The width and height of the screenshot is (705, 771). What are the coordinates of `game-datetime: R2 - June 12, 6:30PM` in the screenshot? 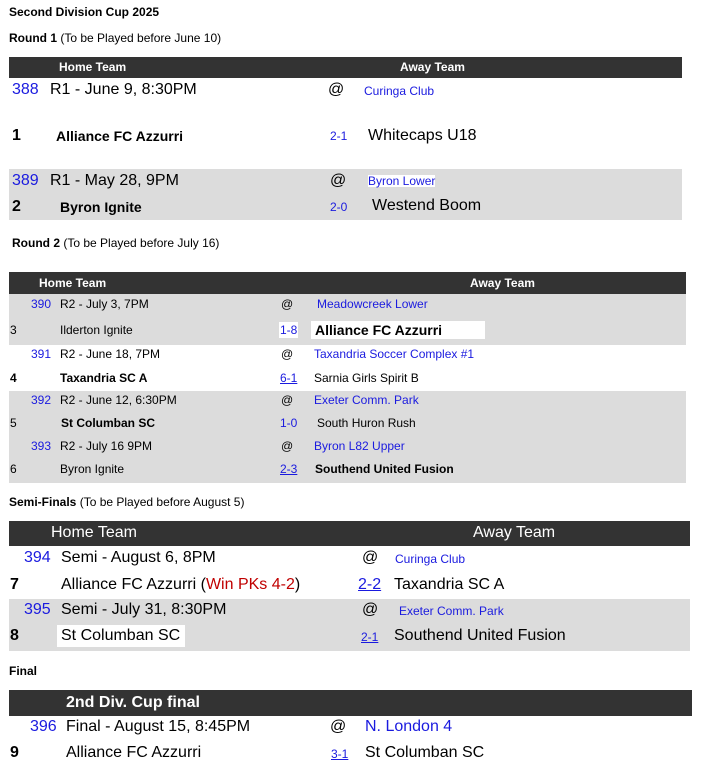 It's located at (118, 400).